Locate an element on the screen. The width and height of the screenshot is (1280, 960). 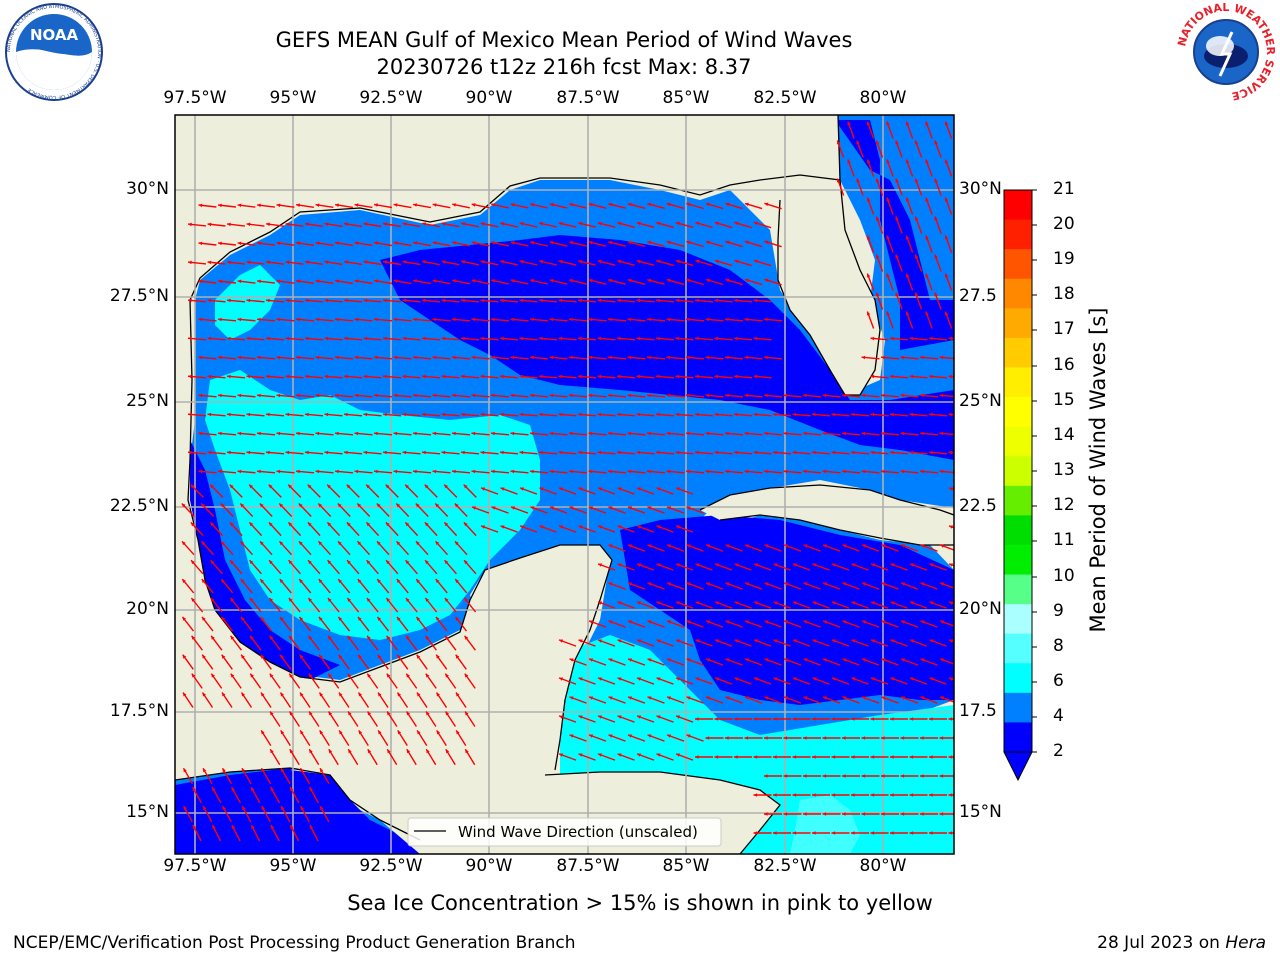
ocean-band-lt2-west is located at coordinates (265, 560).